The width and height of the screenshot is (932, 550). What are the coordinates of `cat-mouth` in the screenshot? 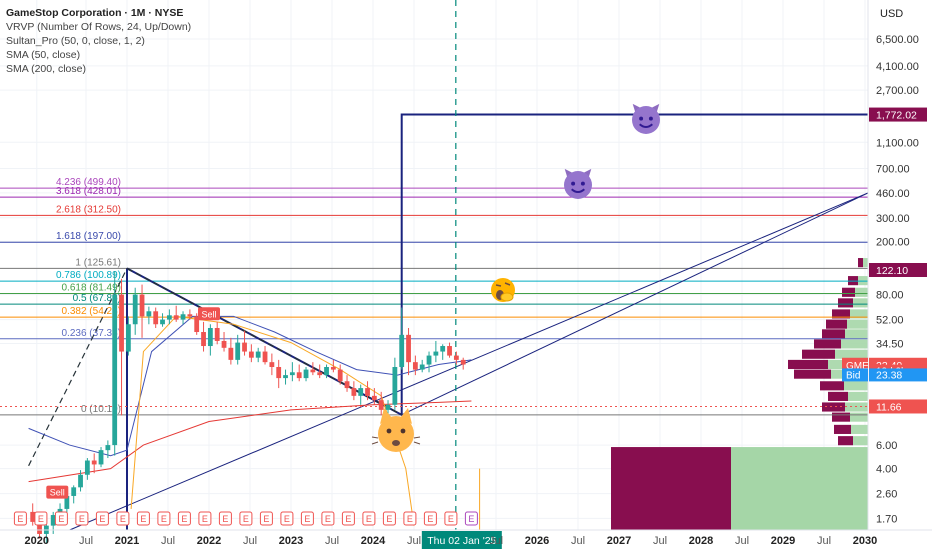 It's located at (396, 443).